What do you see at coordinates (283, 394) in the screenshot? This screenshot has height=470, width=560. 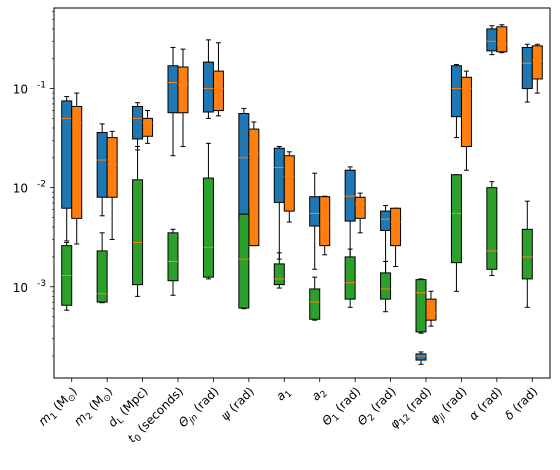 I see `x-category-label: a1` at bounding box center [283, 394].